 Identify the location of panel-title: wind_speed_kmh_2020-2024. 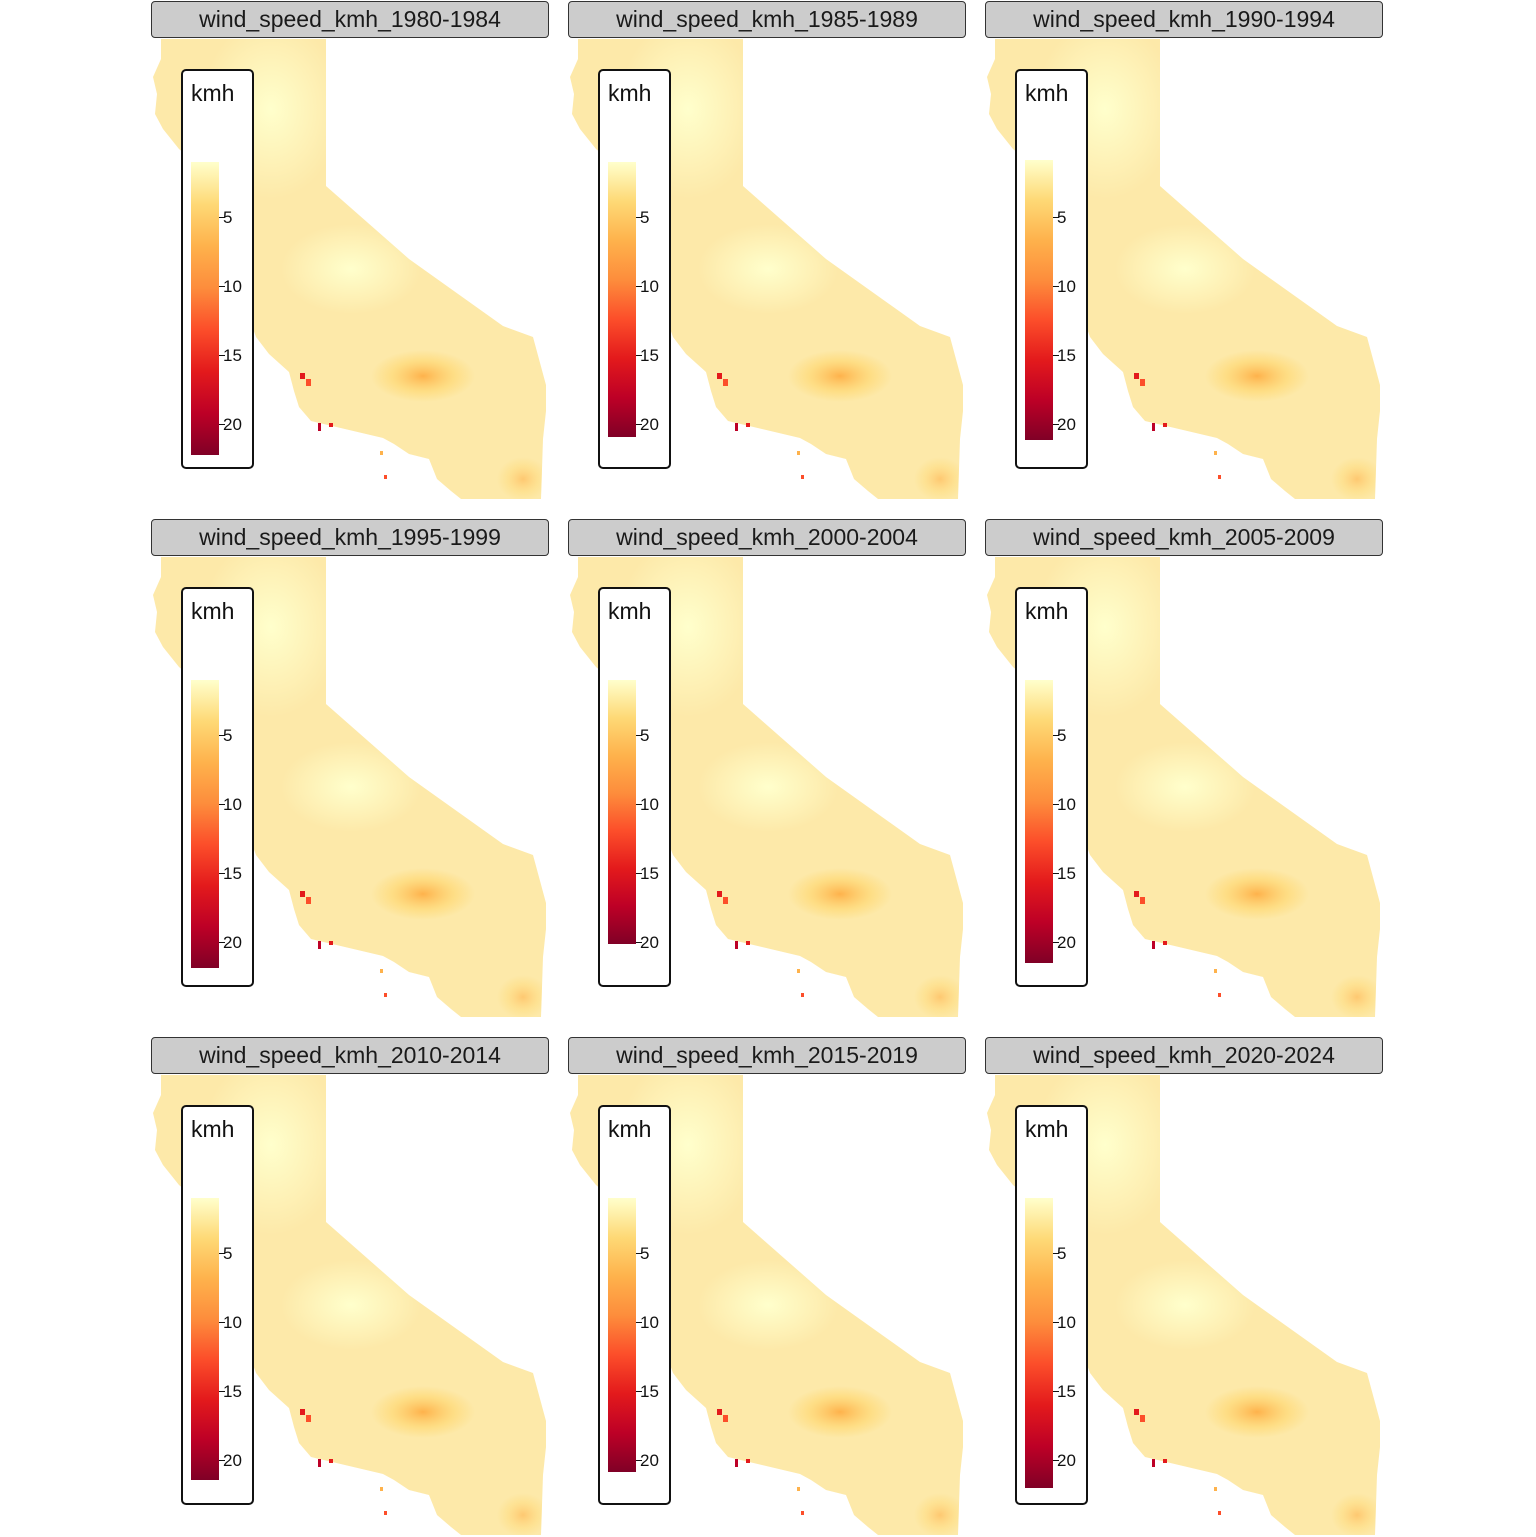
(1184, 1055).